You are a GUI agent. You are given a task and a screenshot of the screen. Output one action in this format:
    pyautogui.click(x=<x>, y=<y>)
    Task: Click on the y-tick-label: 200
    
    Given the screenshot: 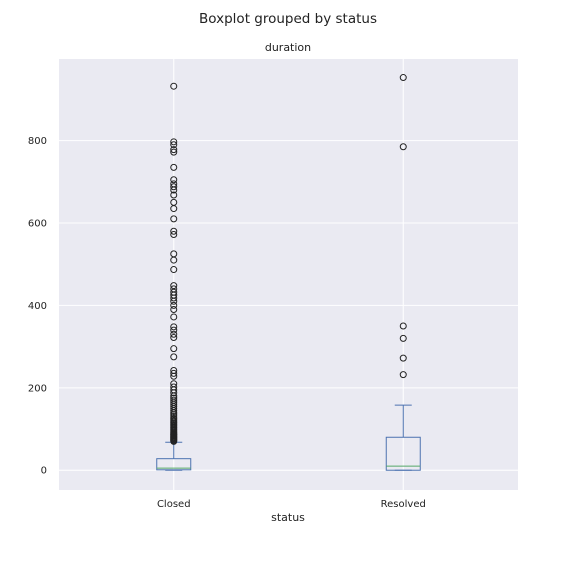 What is the action you would take?
    pyautogui.click(x=37, y=388)
    